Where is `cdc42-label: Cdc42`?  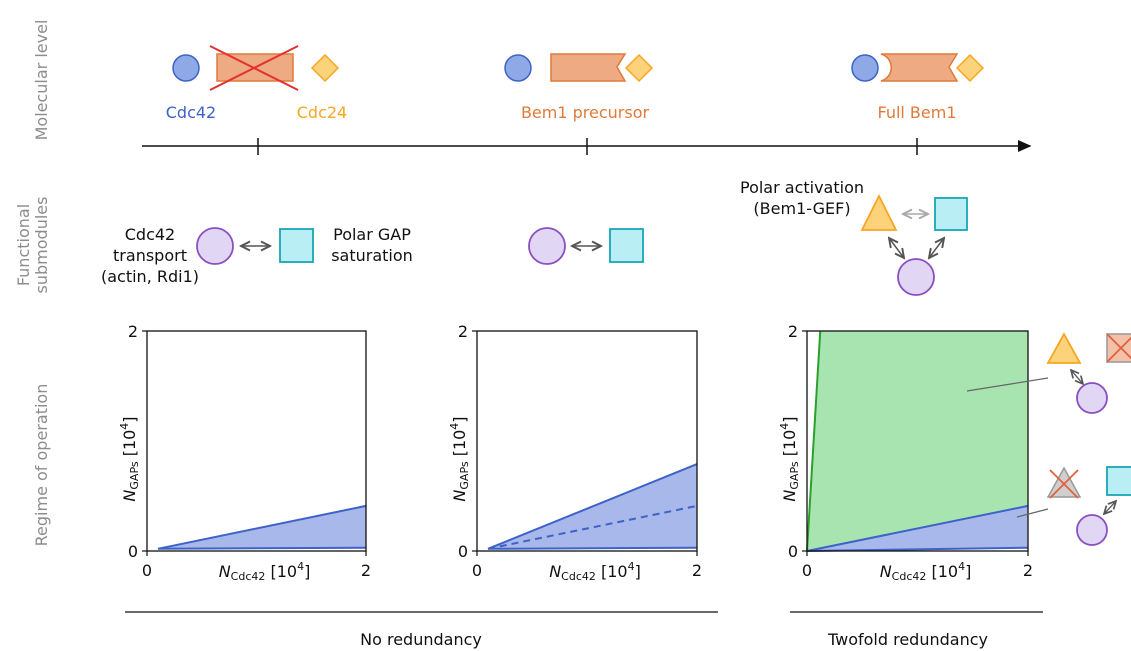 cdc42-label: Cdc42 is located at coordinates (191, 112).